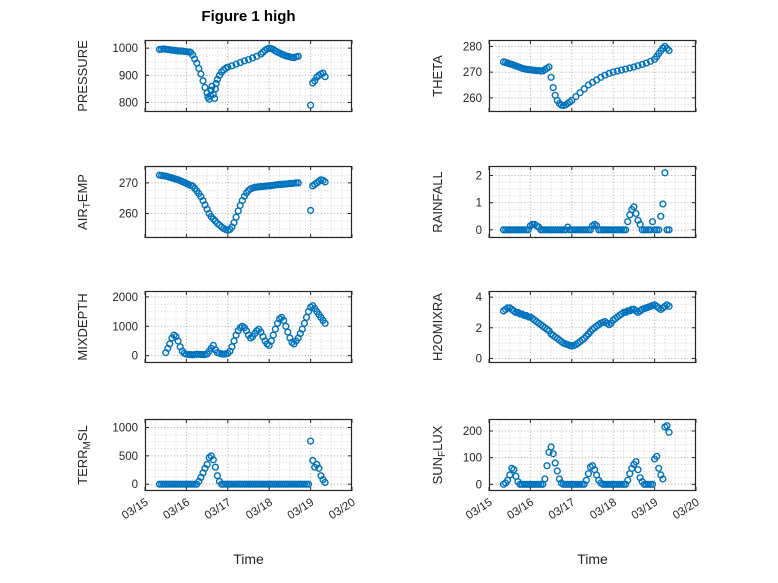  Describe the element at coordinates (479, 204) in the screenshot. I see `y-tick-label: 1` at that location.